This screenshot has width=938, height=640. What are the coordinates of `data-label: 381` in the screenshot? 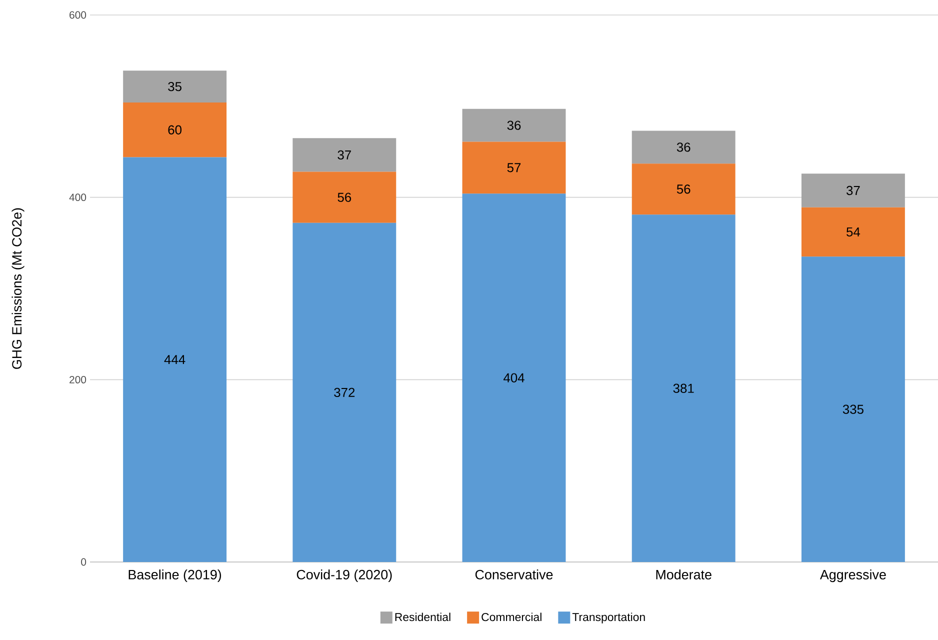 It's located at (683, 388).